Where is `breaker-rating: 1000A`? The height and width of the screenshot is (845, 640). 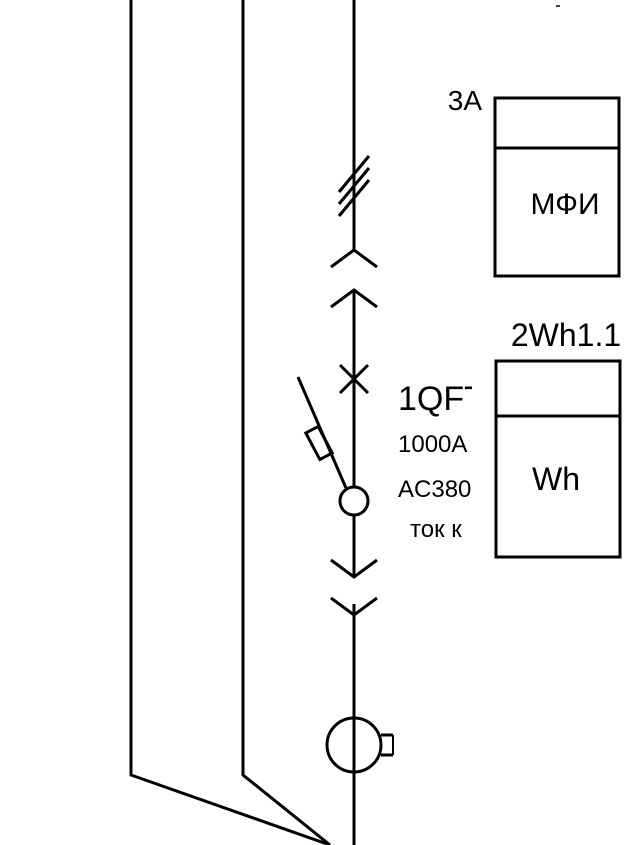 breaker-rating: 1000A is located at coordinates (432, 444).